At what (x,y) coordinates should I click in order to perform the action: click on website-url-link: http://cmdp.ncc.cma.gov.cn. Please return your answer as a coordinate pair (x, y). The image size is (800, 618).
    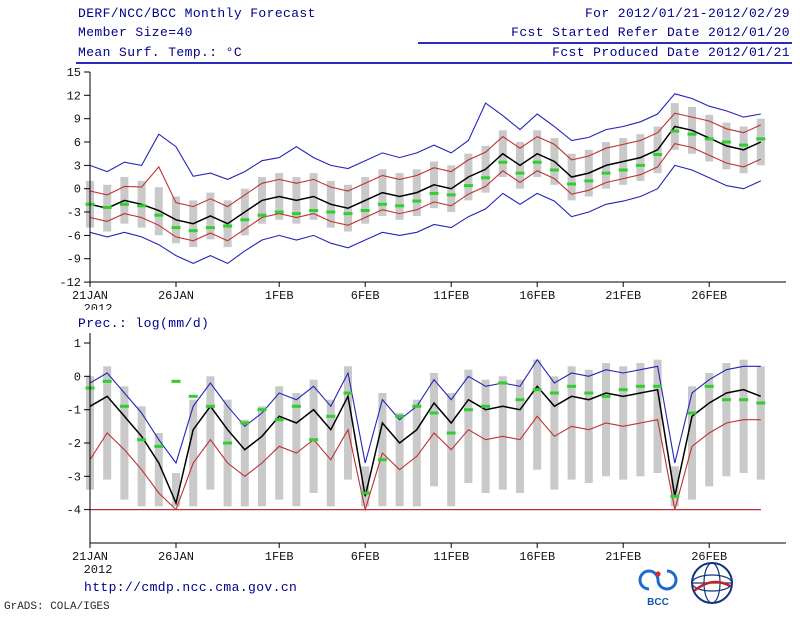
    Looking at the image, I should click on (191, 587).